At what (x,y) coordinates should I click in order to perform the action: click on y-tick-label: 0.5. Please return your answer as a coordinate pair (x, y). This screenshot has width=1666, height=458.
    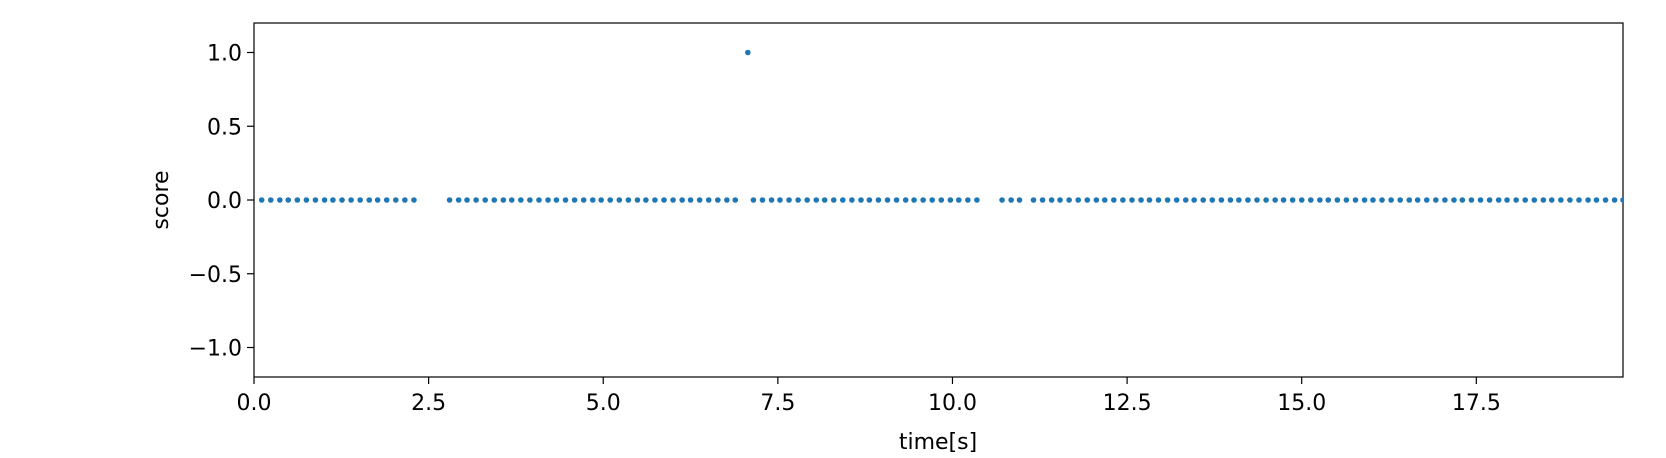
    Looking at the image, I should click on (224, 127).